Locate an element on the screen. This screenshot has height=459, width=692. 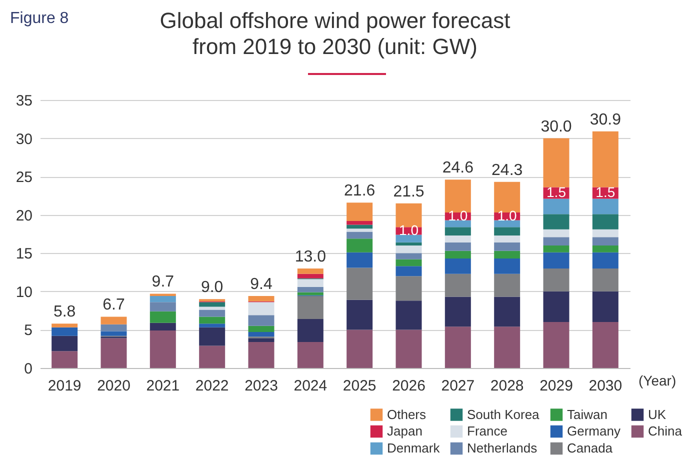
legend-label: Germany is located at coordinates (594, 431).